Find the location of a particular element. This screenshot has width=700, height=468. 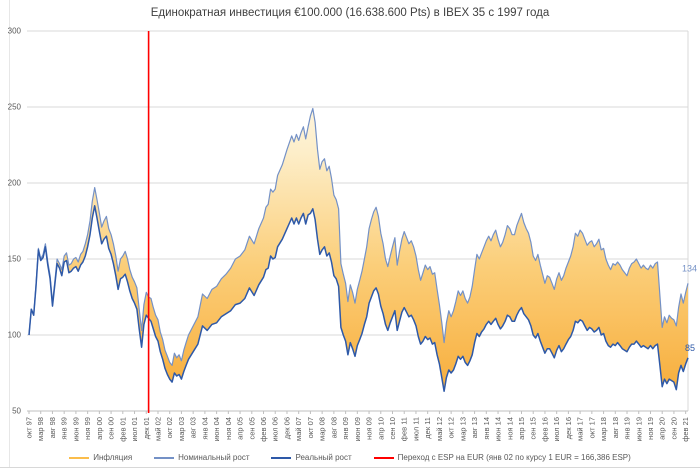

x-tick-label: окт 17 is located at coordinates (591, 427).